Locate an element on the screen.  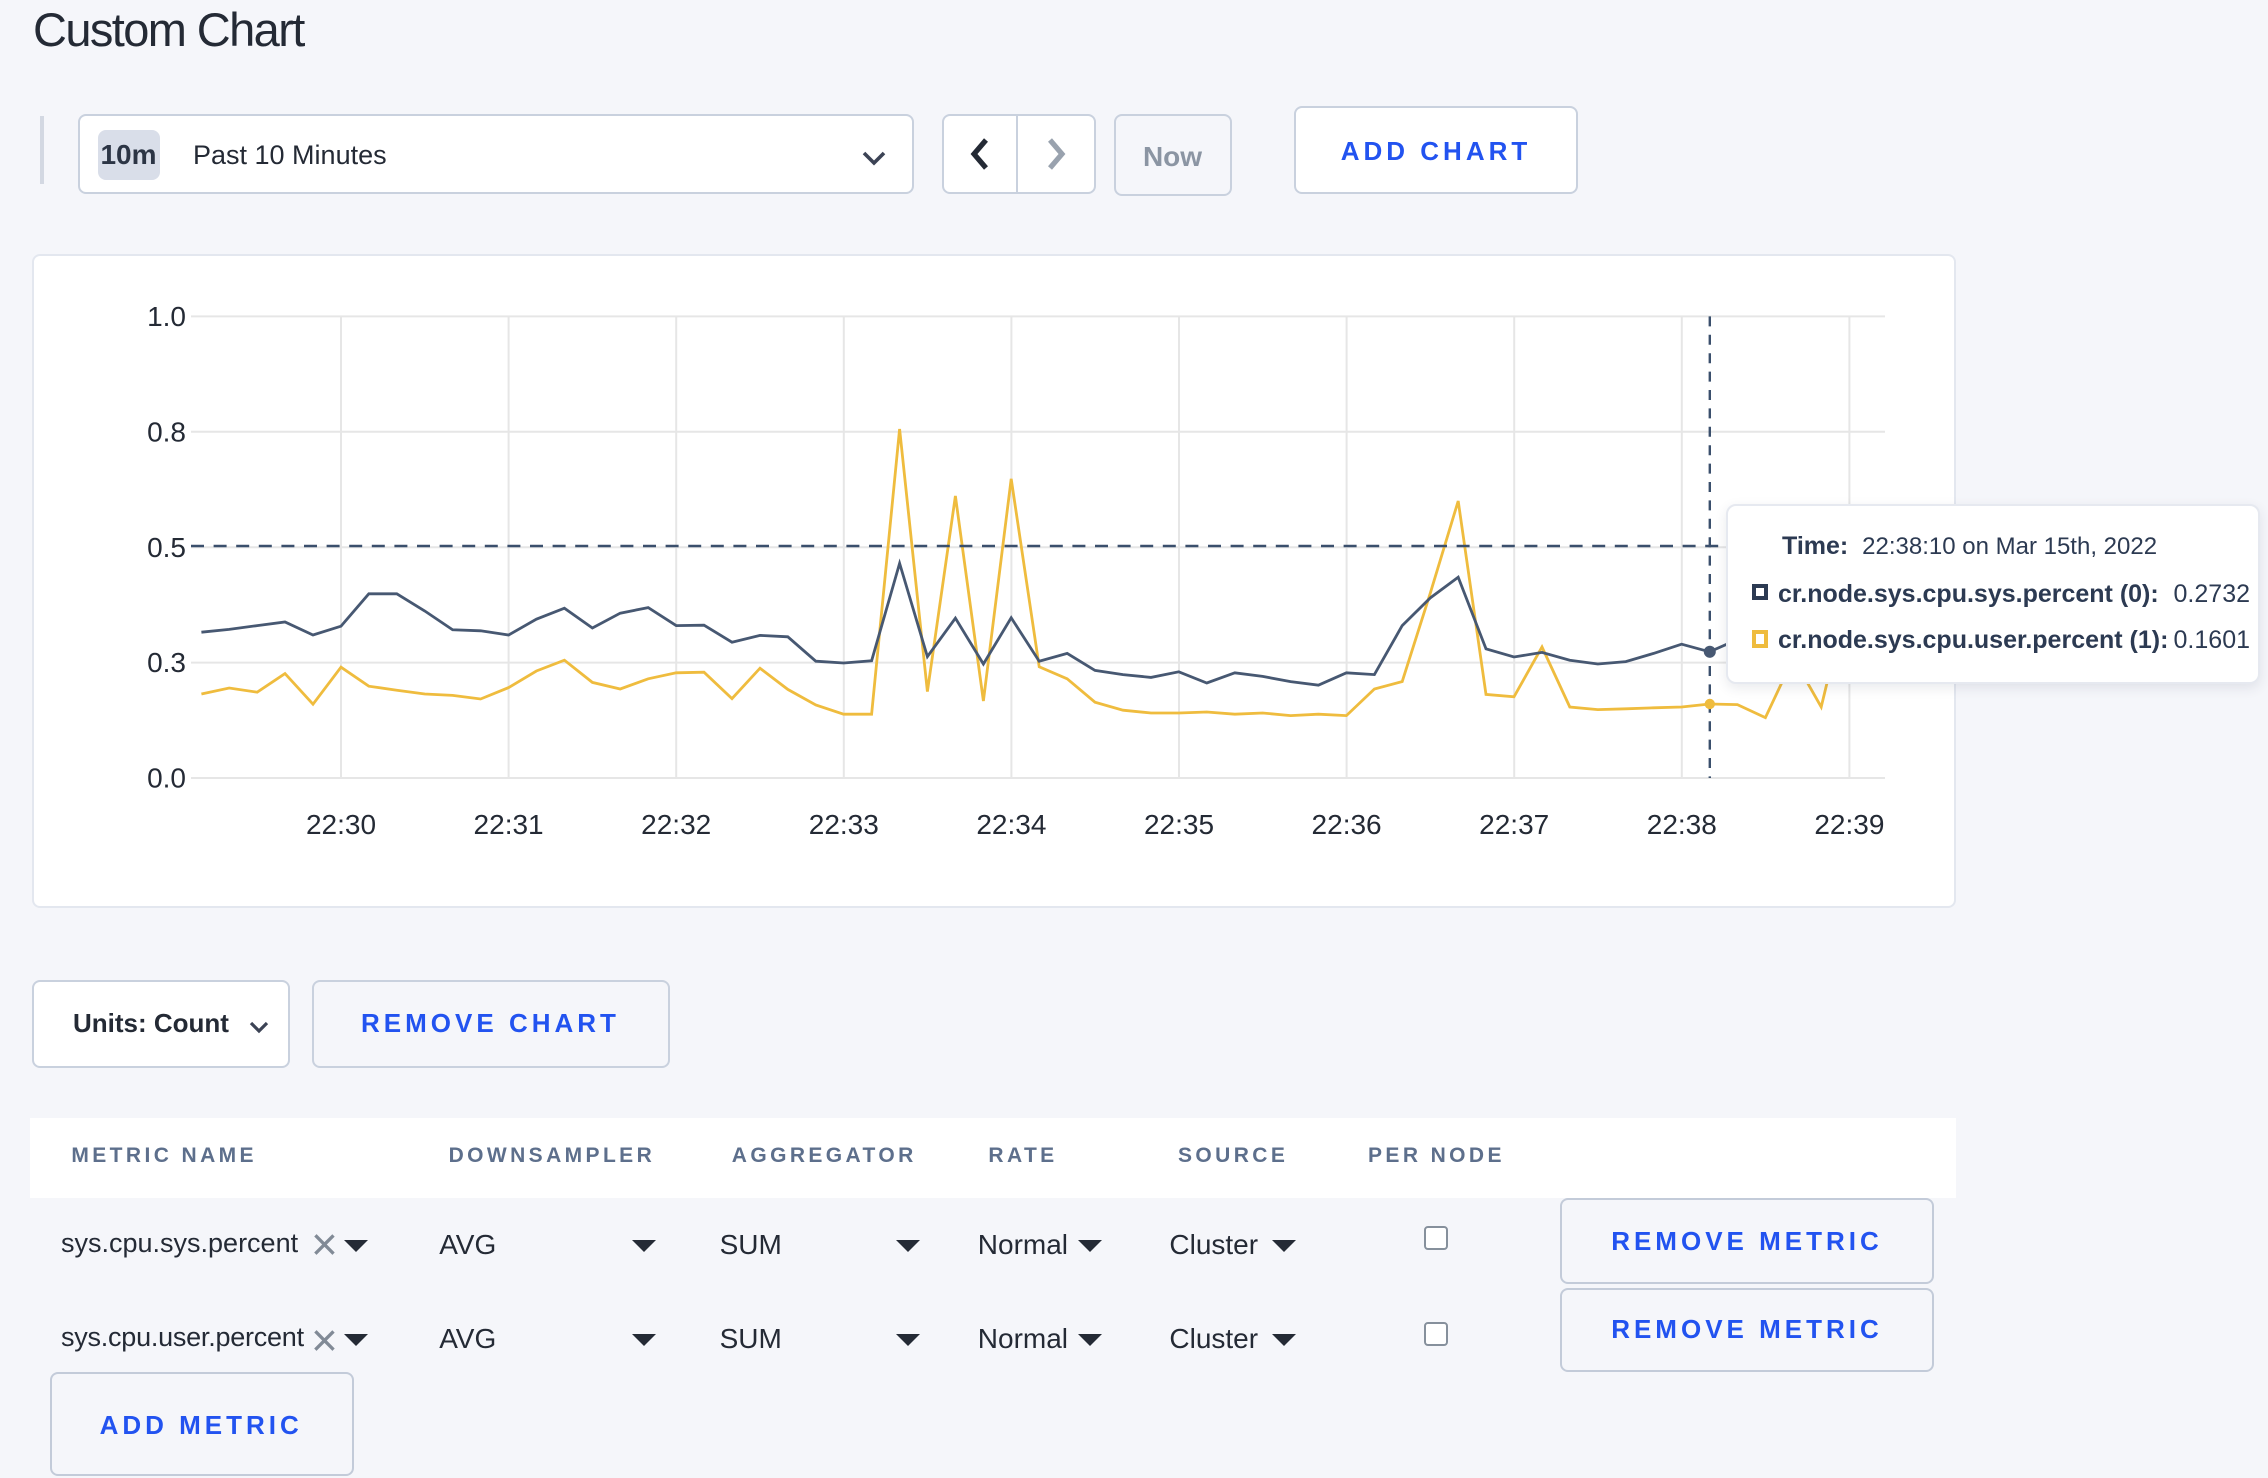
svg-text: 22:36 is located at coordinates (1346, 823).